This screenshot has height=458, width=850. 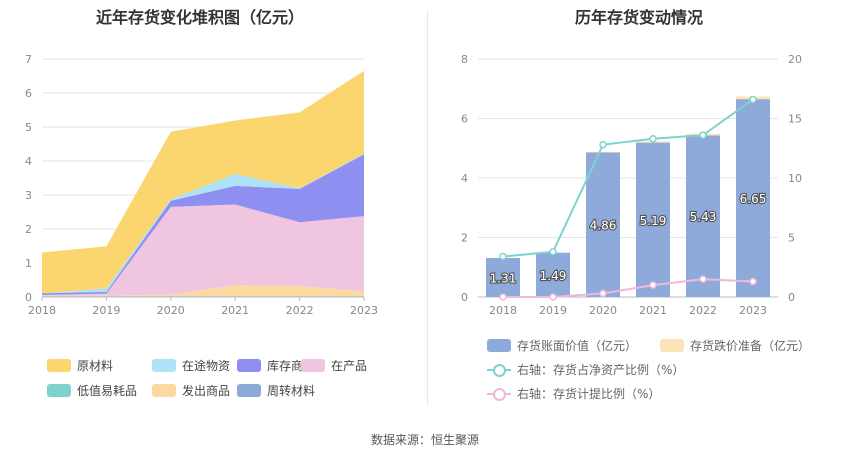 What do you see at coordinates (28, 93) in the screenshot?
I see `y-tick-label: 6` at bounding box center [28, 93].